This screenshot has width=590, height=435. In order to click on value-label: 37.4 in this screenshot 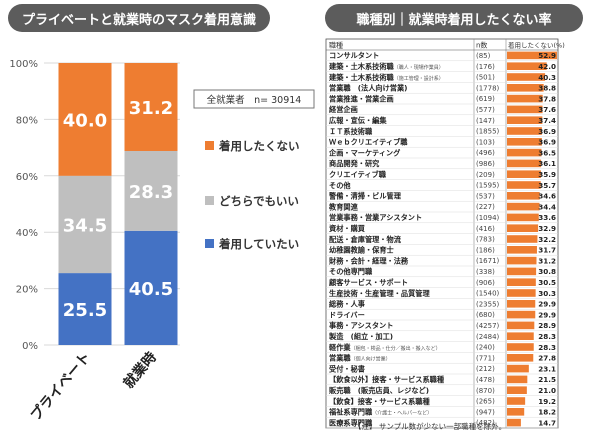, I will do `click(547, 120)`.